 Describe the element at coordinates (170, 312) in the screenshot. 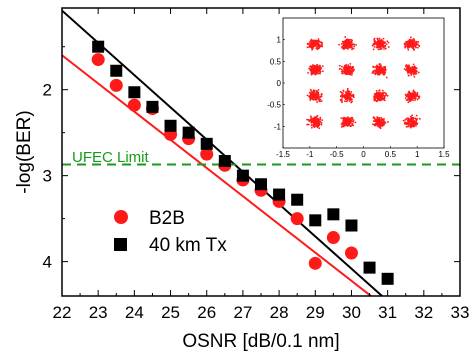

I see `x-tick-label: 25` at that location.